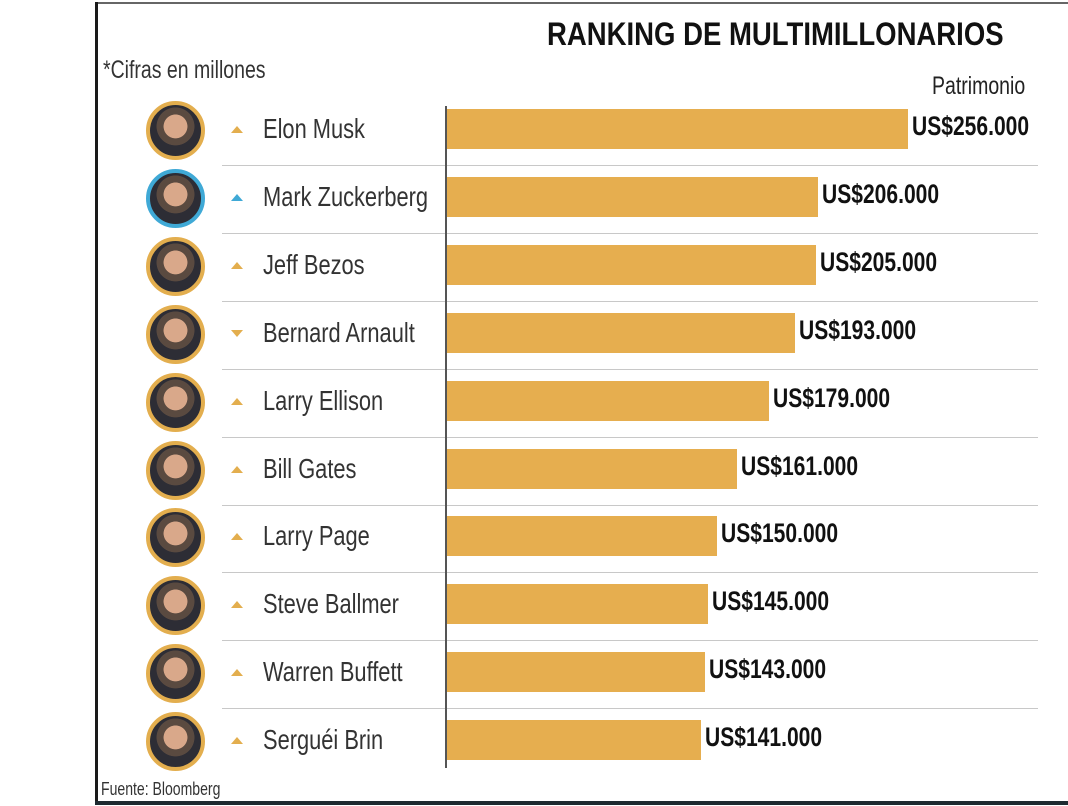 The height and width of the screenshot is (806, 1068). What do you see at coordinates (583, 3) in the screenshot?
I see `frame-border-top` at bounding box center [583, 3].